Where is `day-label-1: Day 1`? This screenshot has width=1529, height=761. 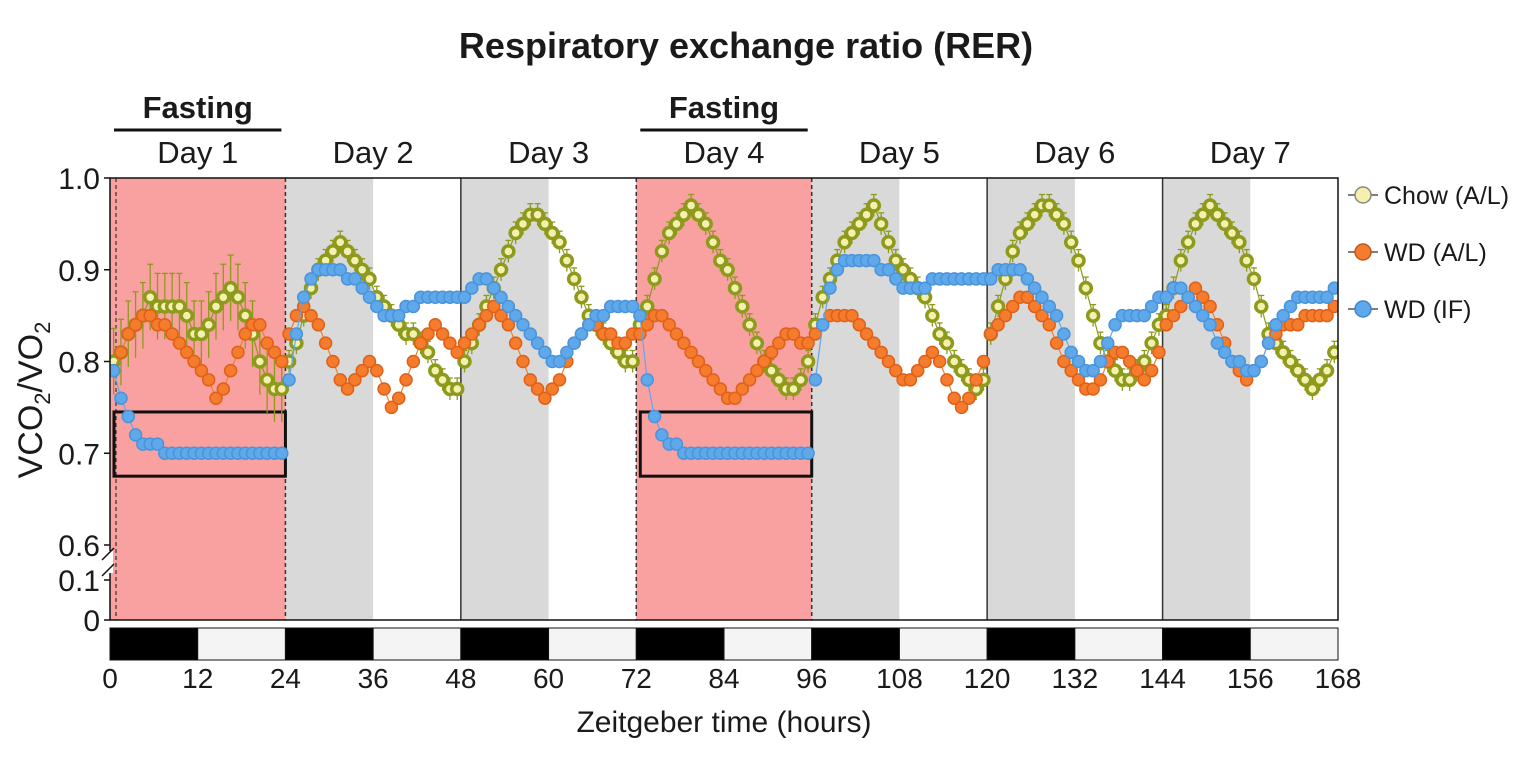
day-label-1: Day 1 is located at coordinates (197, 152).